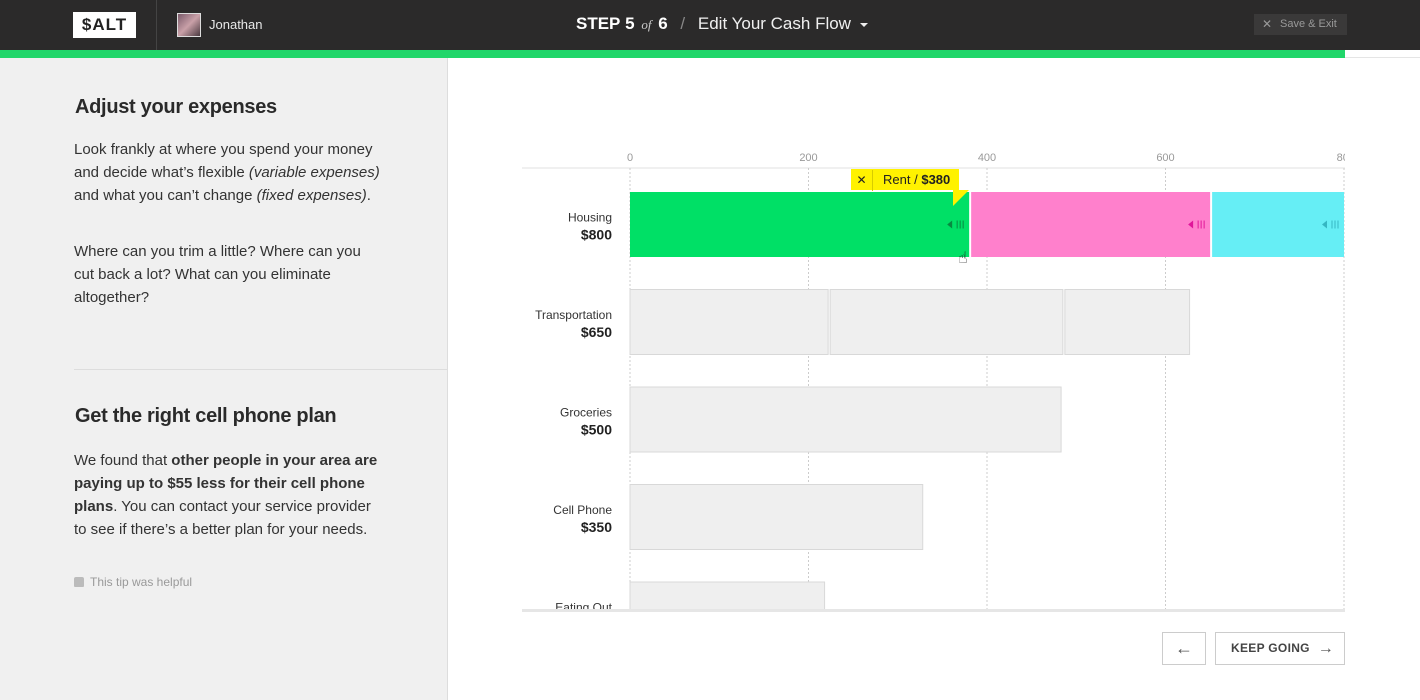 Image resolution: width=1420 pixels, height=700 pixels. I want to click on x-tick-label: 600, so click(1165, 158).